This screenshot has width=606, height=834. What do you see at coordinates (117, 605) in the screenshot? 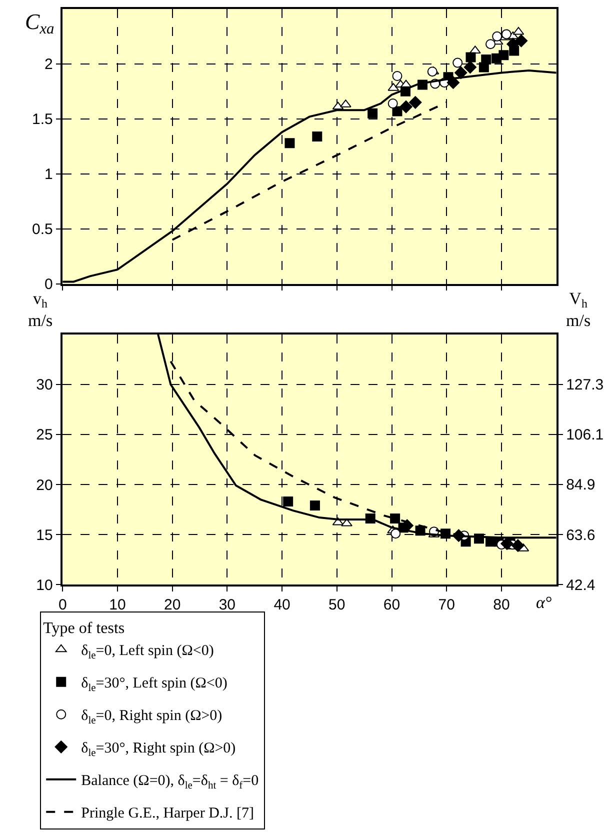
I see `x-tick-label: 10` at bounding box center [117, 605].